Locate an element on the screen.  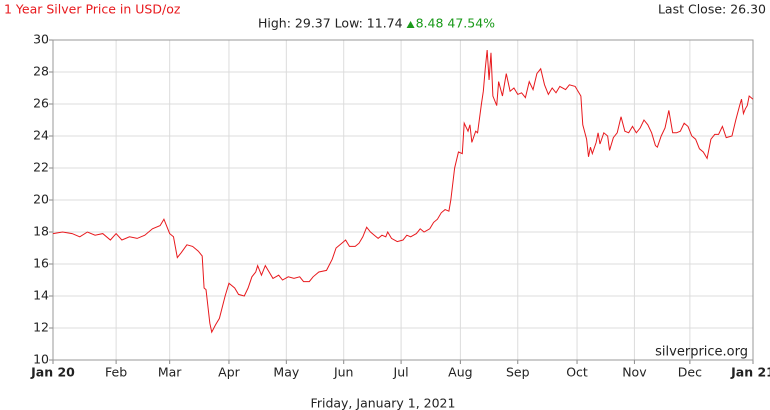
change: 8.48 47.54% is located at coordinates (456, 23).